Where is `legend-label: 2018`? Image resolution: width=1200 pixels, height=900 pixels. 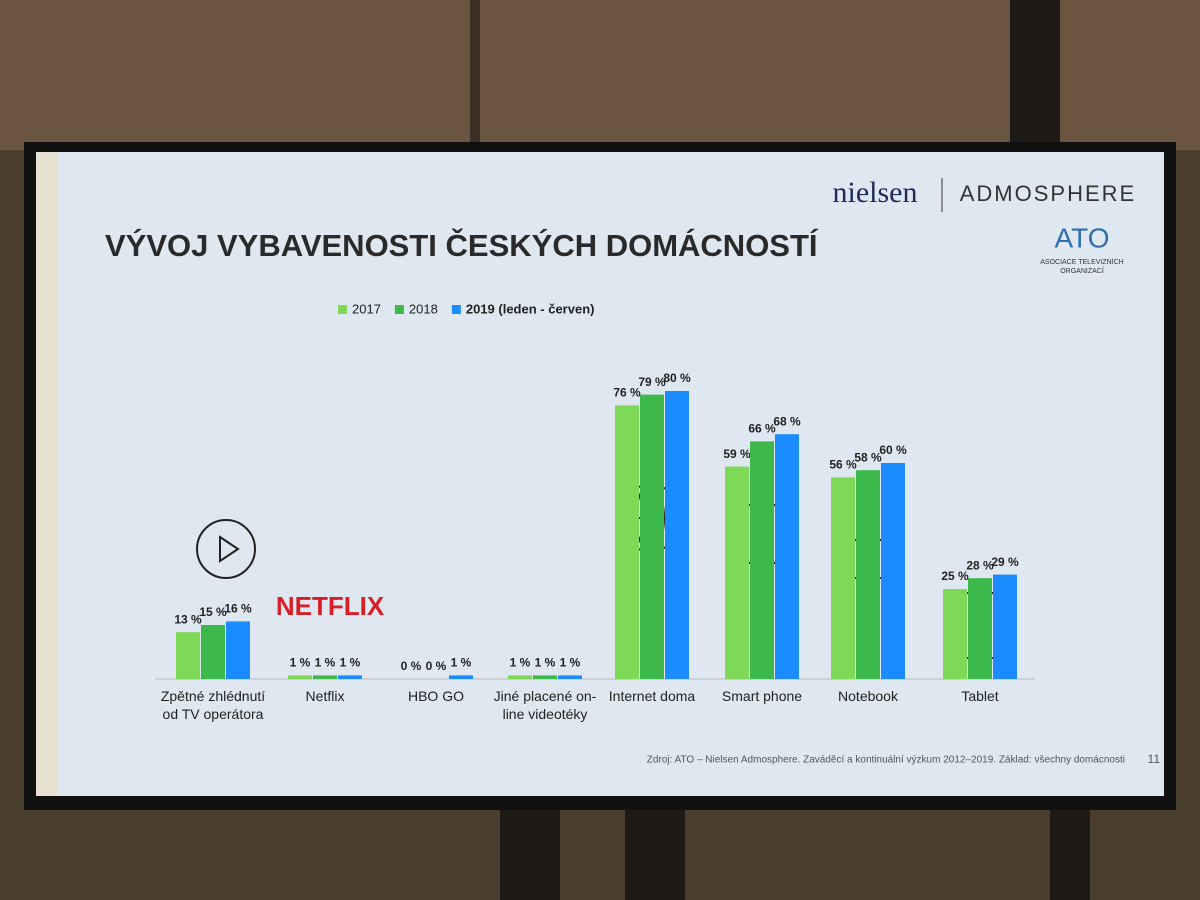
legend-label: 2018 is located at coordinates (423, 308).